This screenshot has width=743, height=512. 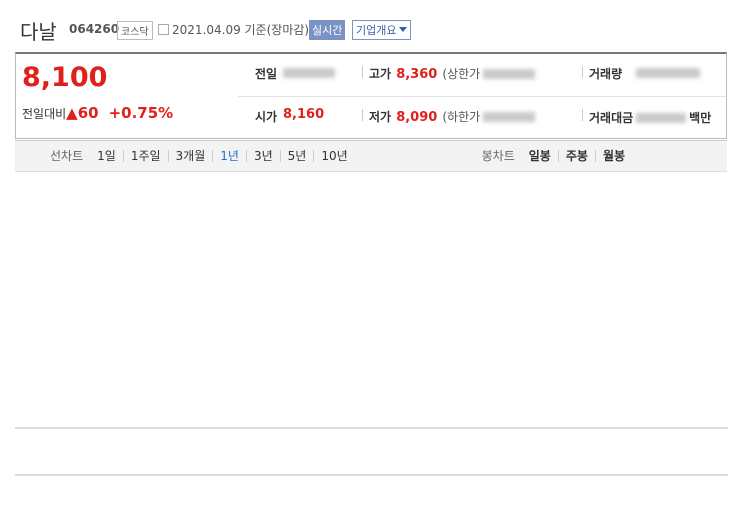 I want to click on tab: 1일, so click(x=106, y=156).